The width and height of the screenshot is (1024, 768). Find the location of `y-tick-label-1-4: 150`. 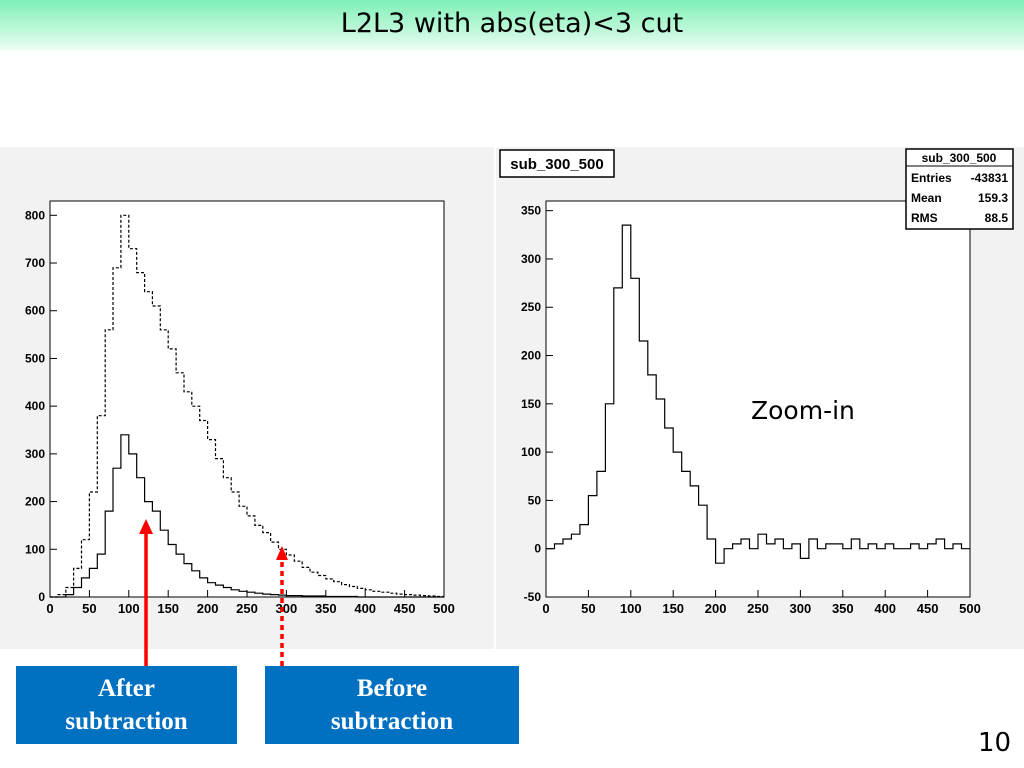

y-tick-label-1-4: 150 is located at coordinates (531, 404).